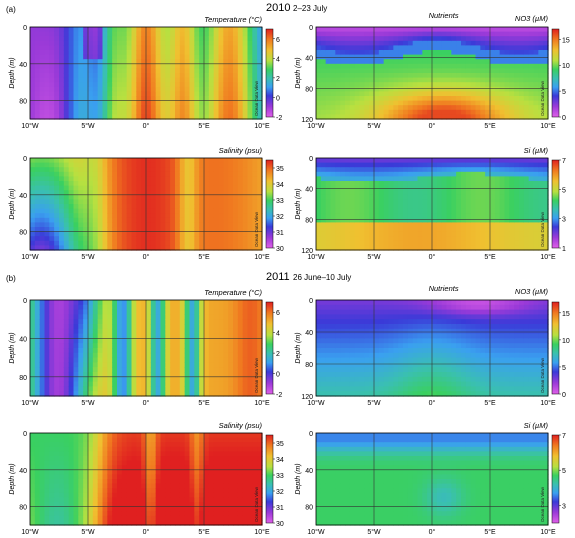  What do you see at coordinates (564, 249) in the screenshot?
I see `colorbar-tick-label: 1` at bounding box center [564, 249].